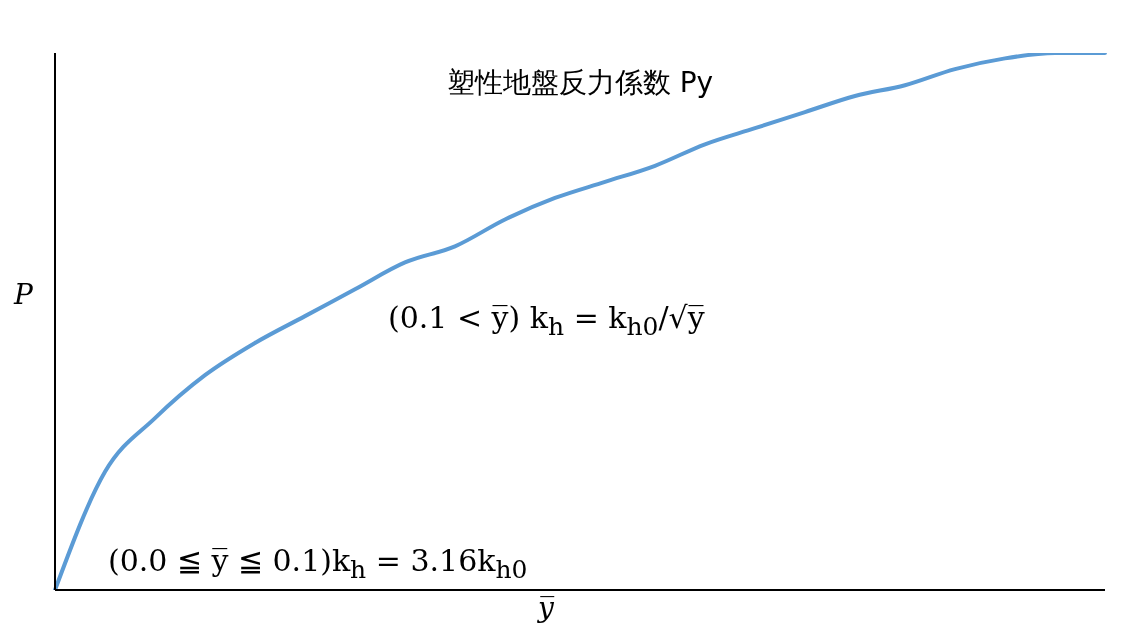 The height and width of the screenshot is (636, 1146). What do you see at coordinates (546, 320) in the screenshot?
I see `annotation: (0.1 < y̅) k$_{h}$ = k$_{h0}$/√y̅` at bounding box center [546, 320].